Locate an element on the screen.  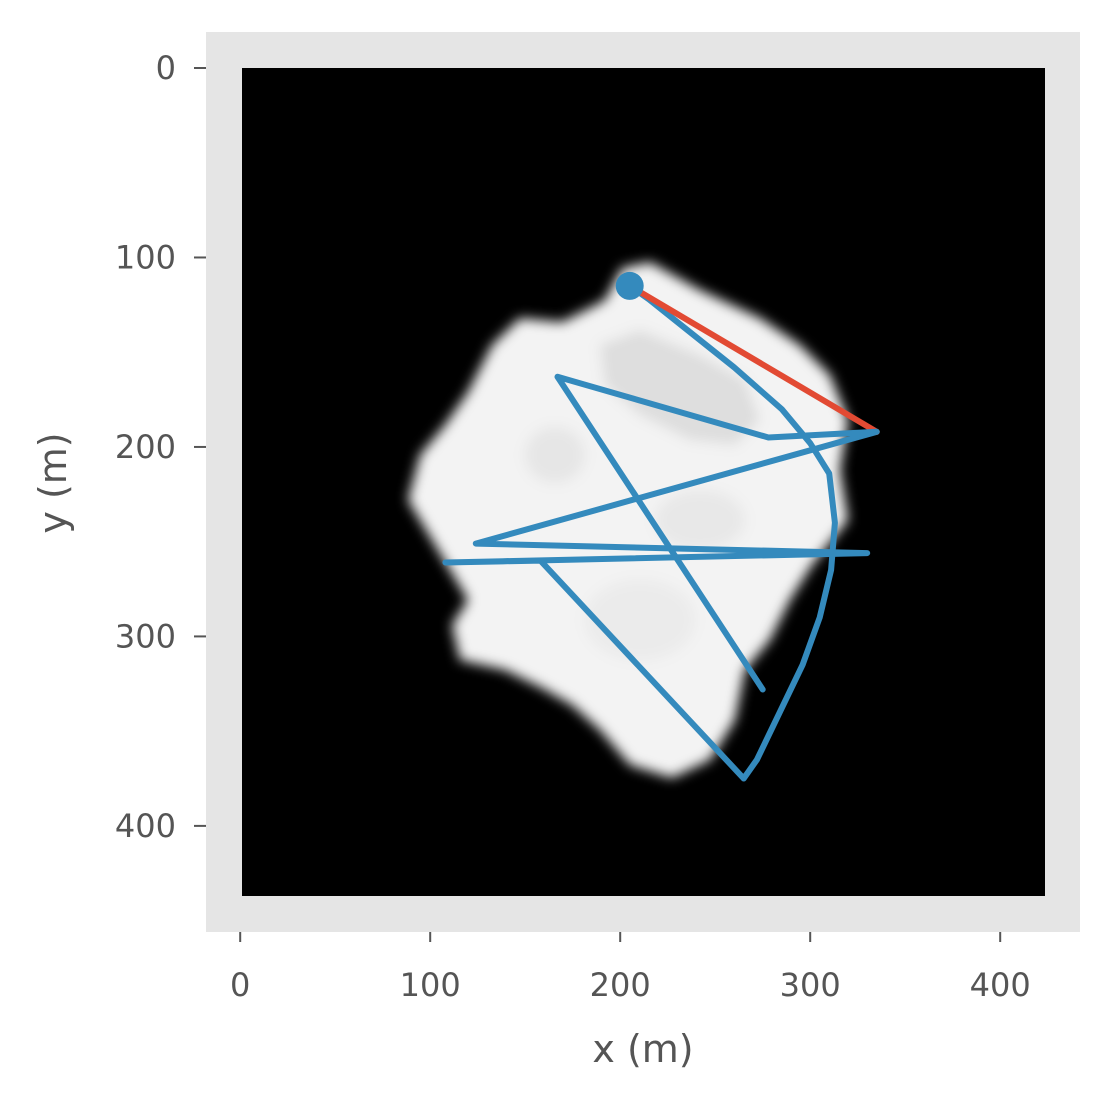
x-axis-ticks: 0 100 200 300 400 is located at coordinates (630, 968).